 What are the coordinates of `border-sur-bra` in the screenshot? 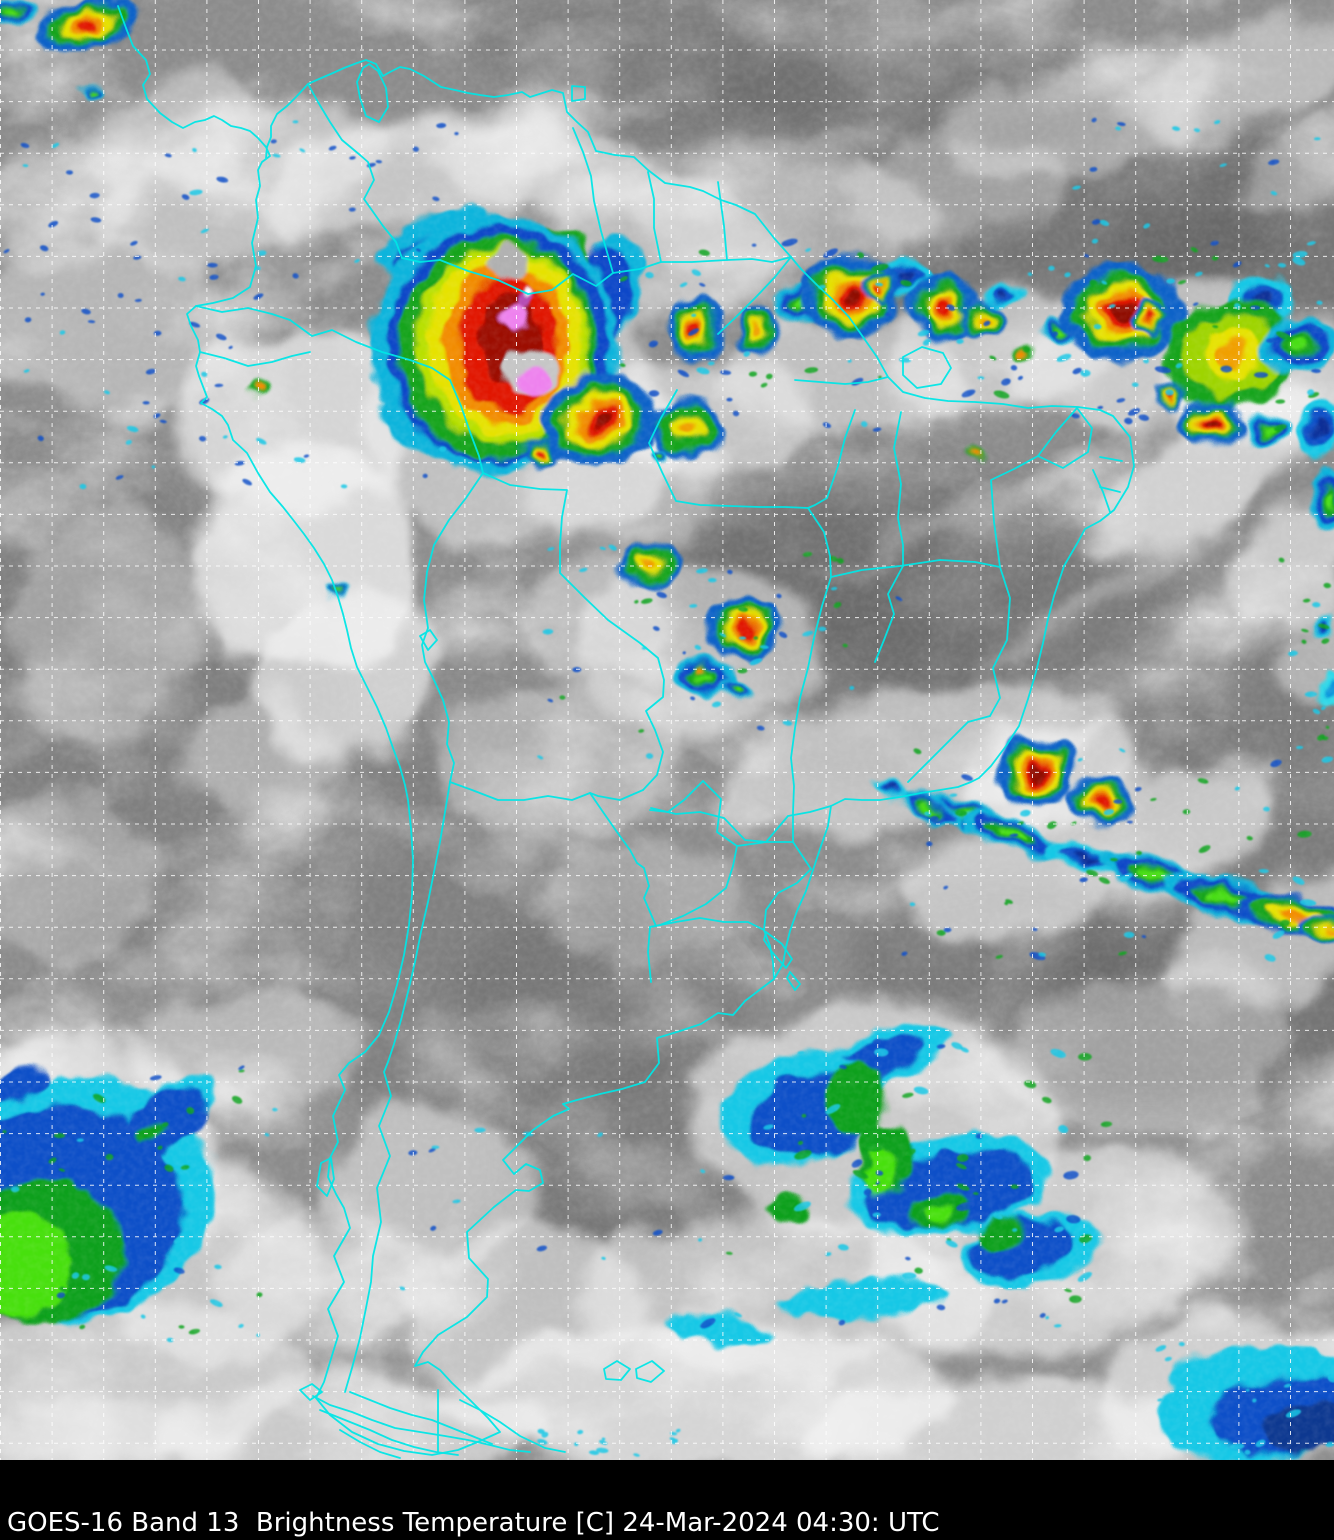 It's located at (702, 265).